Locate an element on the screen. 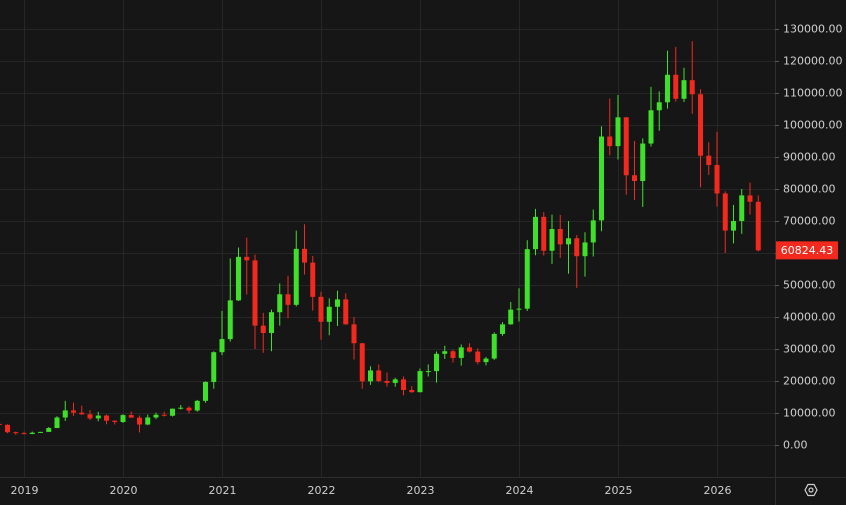 The width and height of the screenshot is (846, 505). settings-button is located at coordinates (811, 490).